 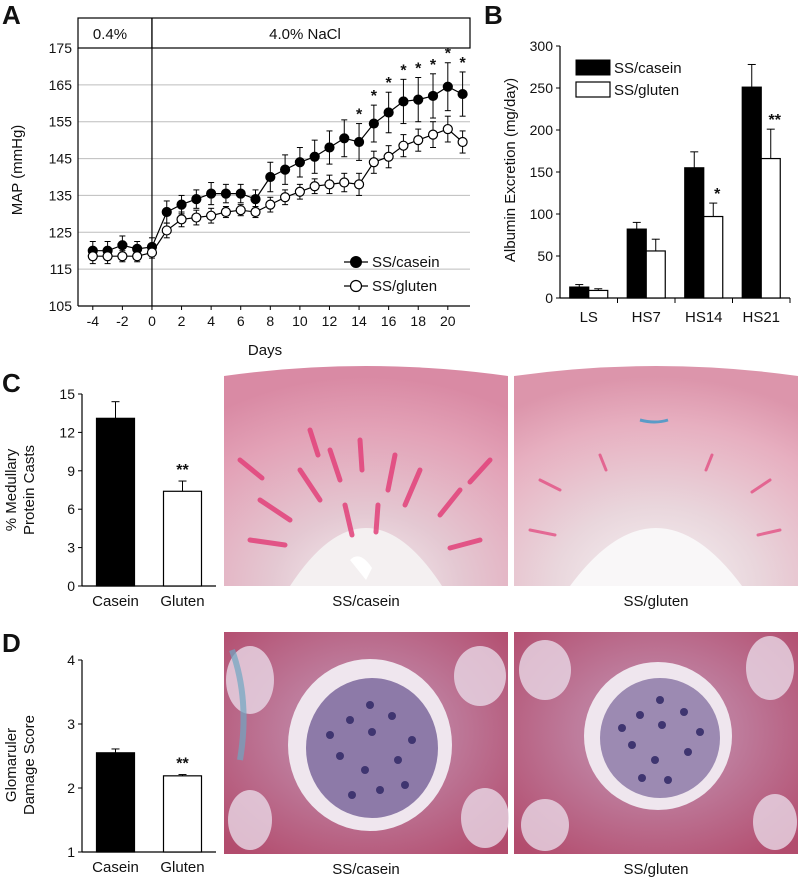 What do you see at coordinates (71, 660) in the screenshot?
I see `y-tick-label: 4` at bounding box center [71, 660].